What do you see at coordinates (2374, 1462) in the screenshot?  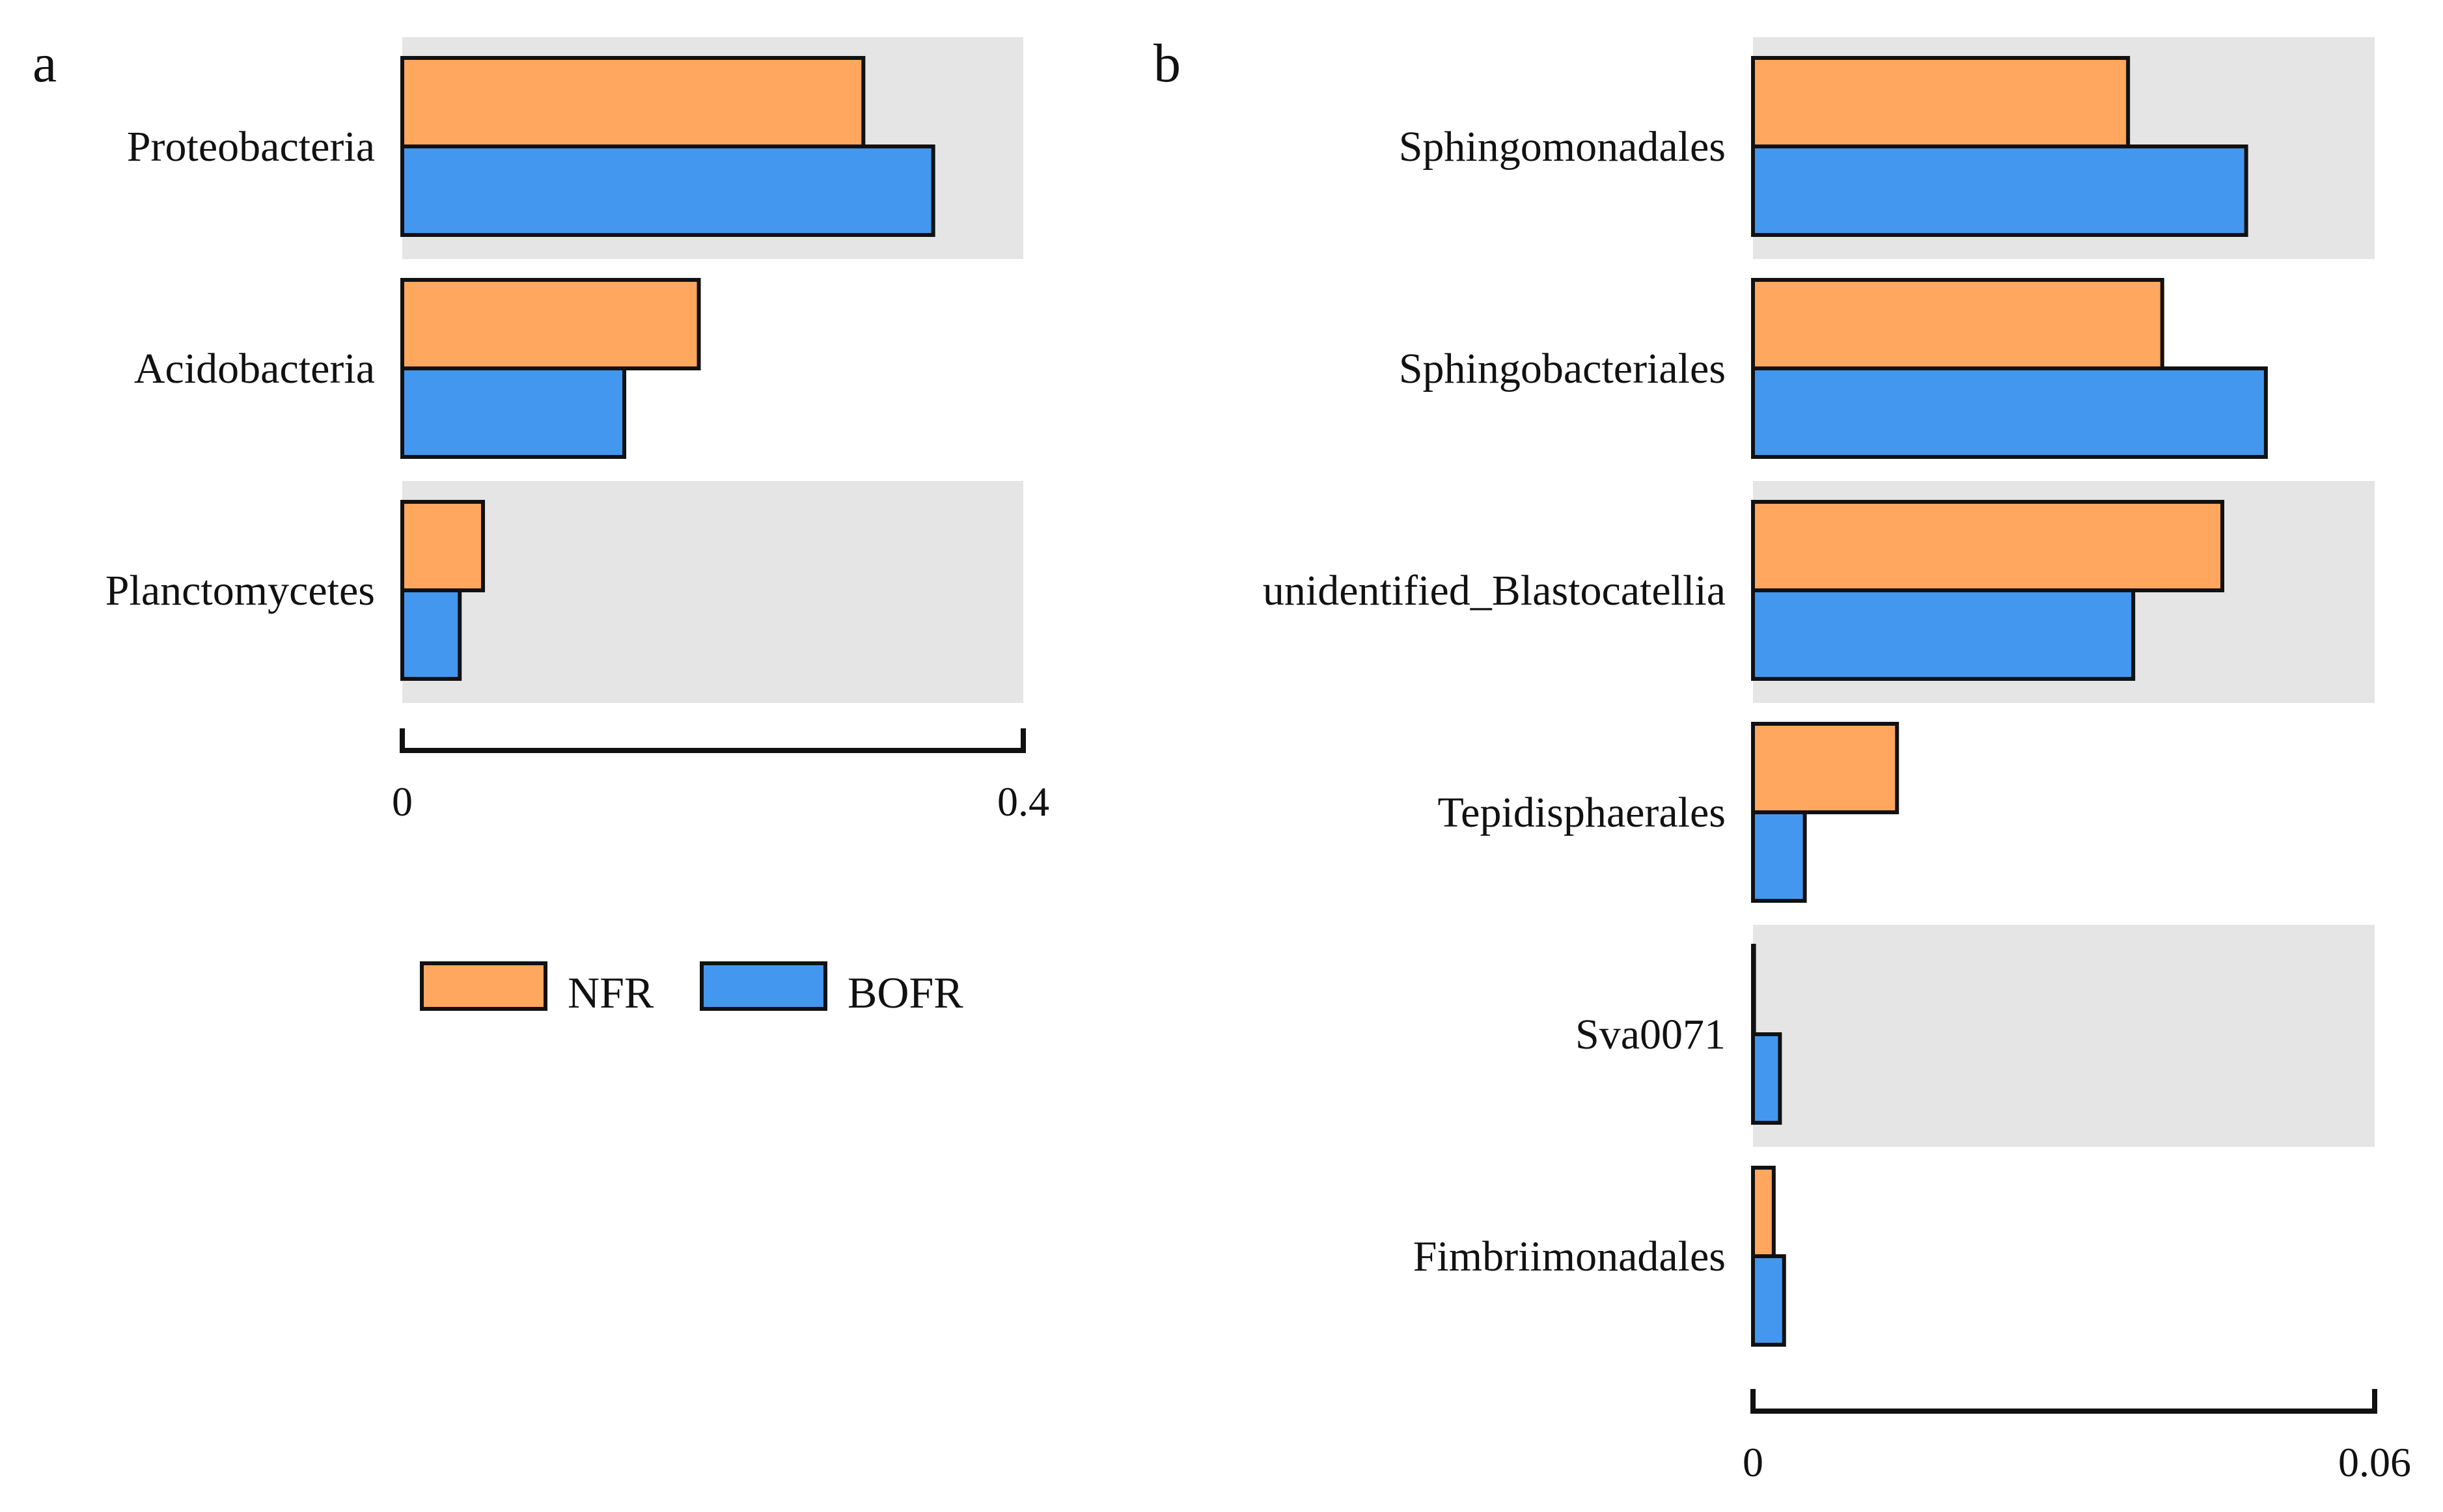 I see `tick-label: 0.06` at bounding box center [2374, 1462].